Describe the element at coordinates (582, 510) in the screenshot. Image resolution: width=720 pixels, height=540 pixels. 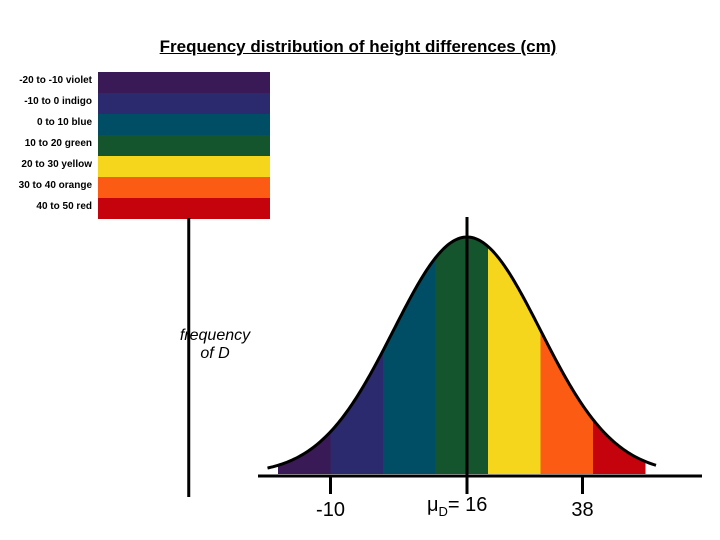
I see `x-tick-label: 38` at that location.